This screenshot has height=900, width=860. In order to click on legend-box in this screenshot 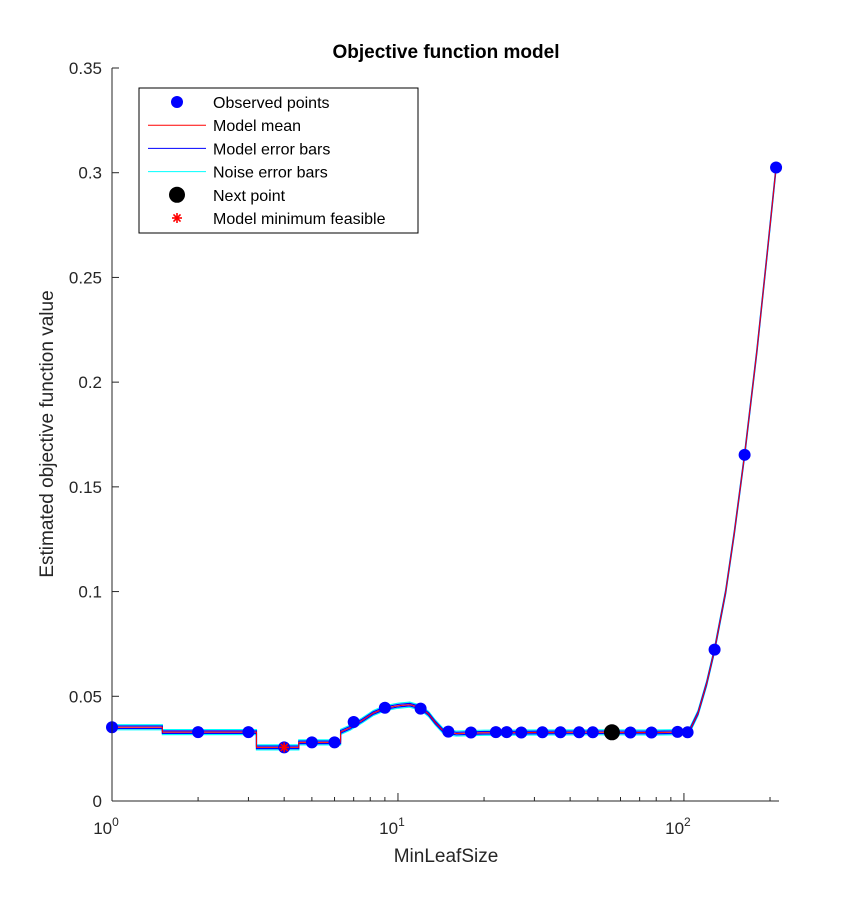, I will do `click(278, 160)`.